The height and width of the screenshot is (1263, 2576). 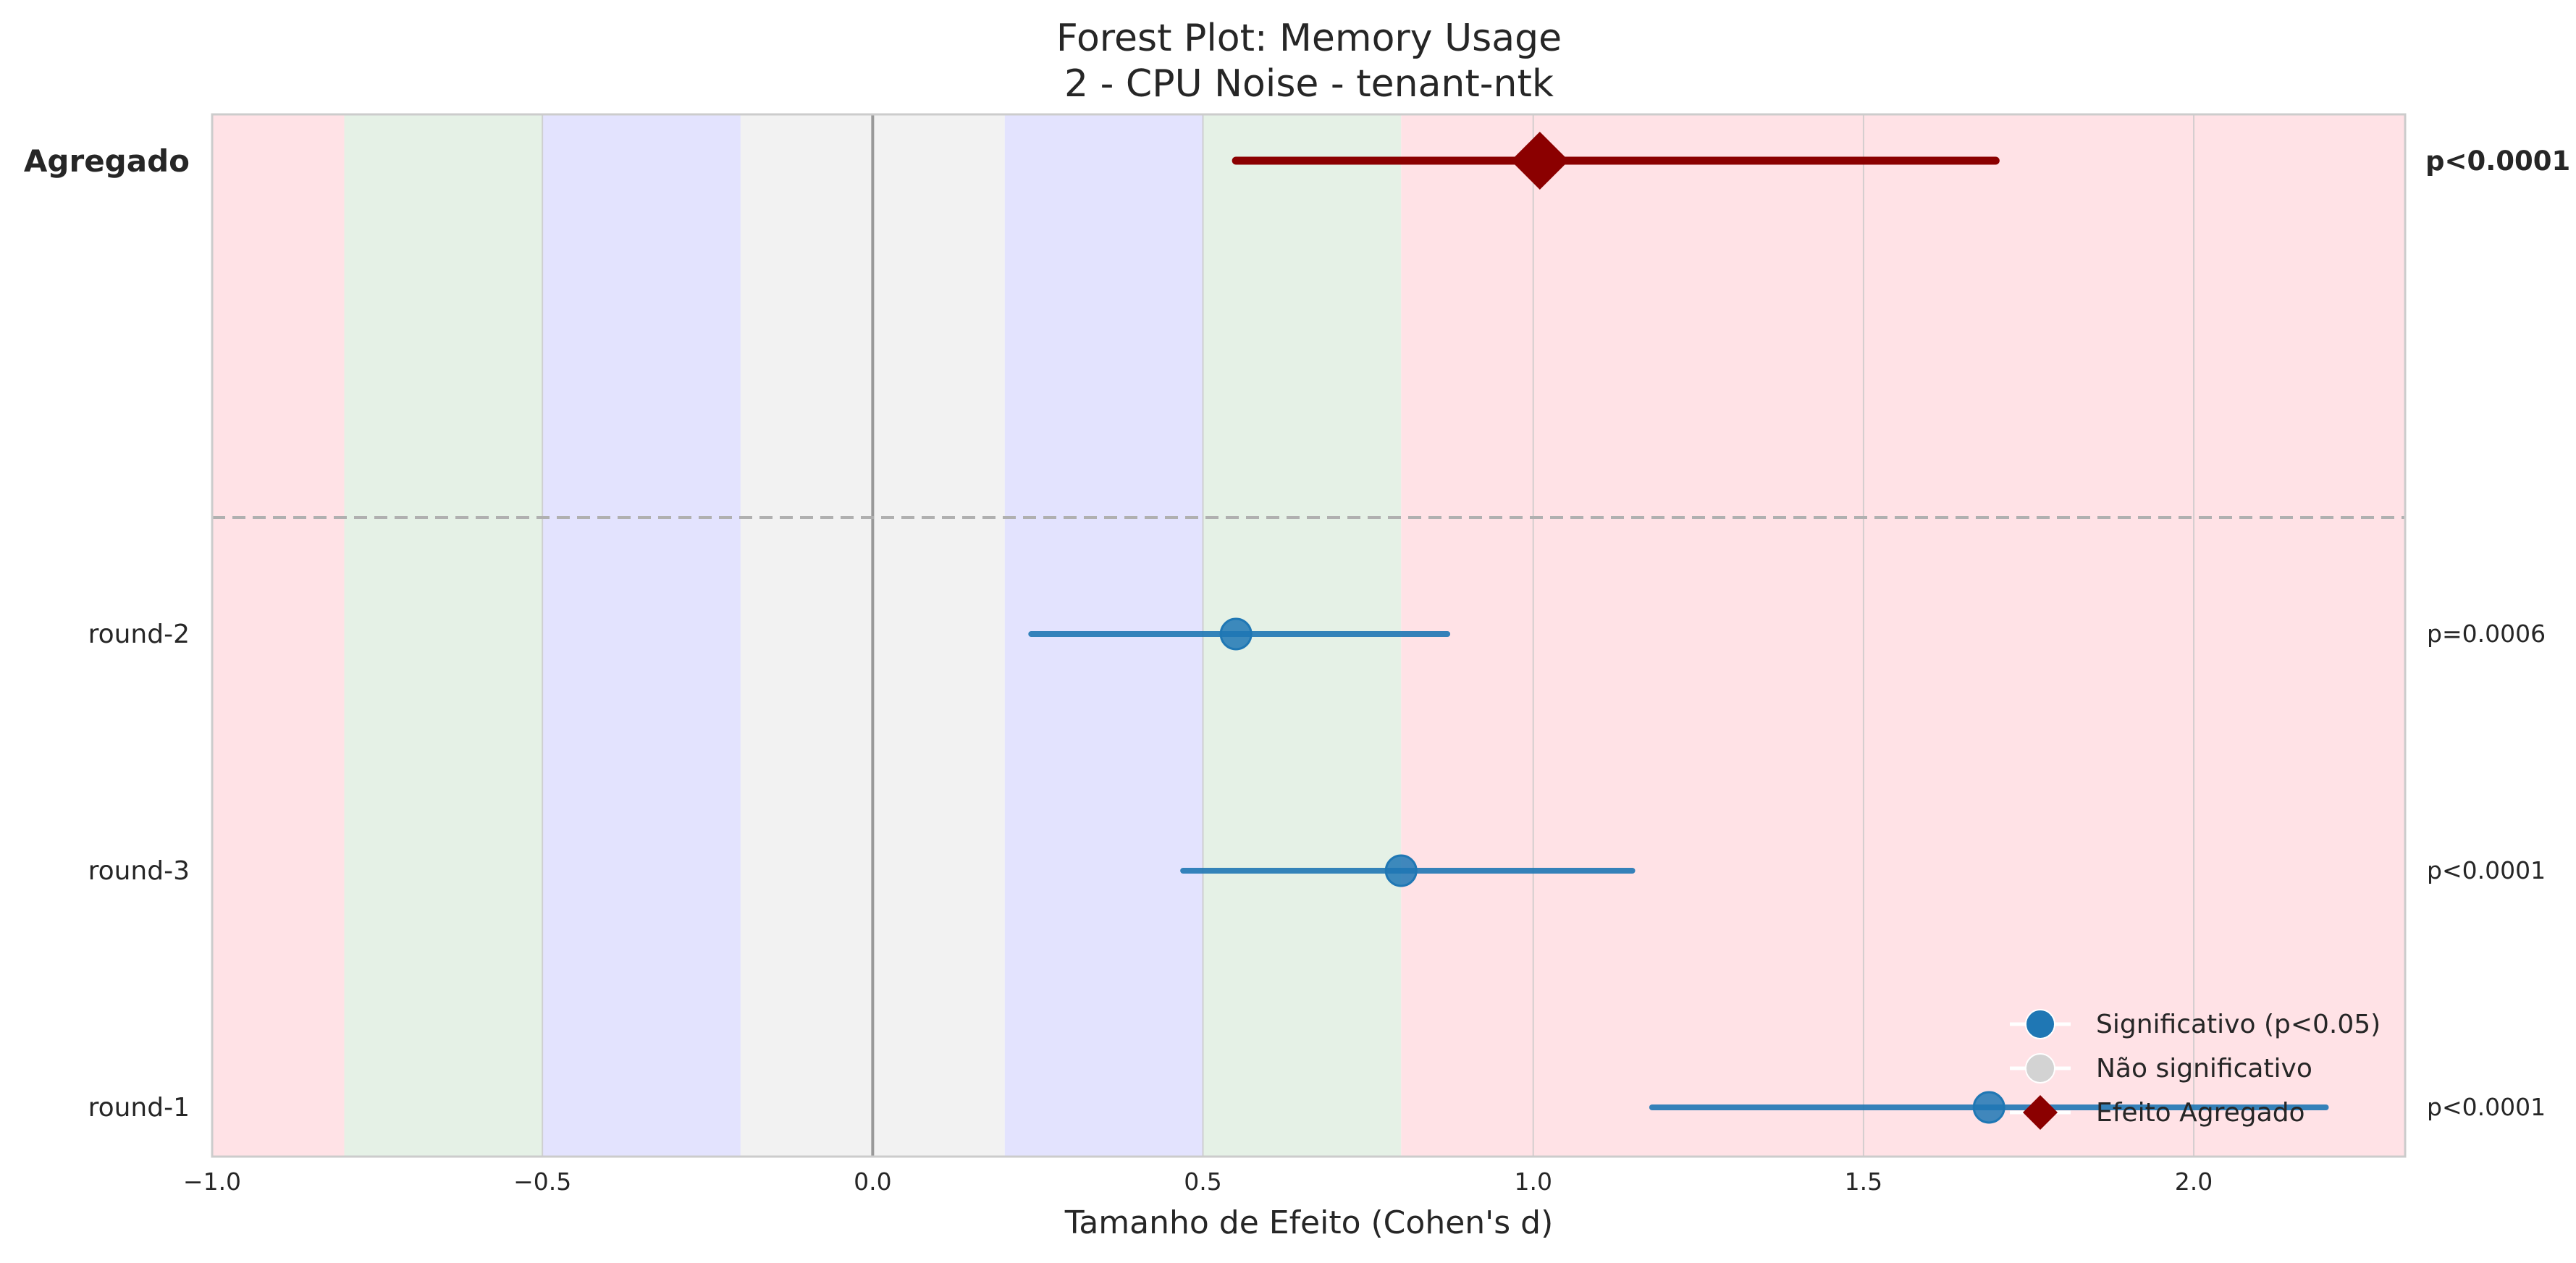 I want to click on x-tick-label: 0.0, so click(x=872, y=1181).